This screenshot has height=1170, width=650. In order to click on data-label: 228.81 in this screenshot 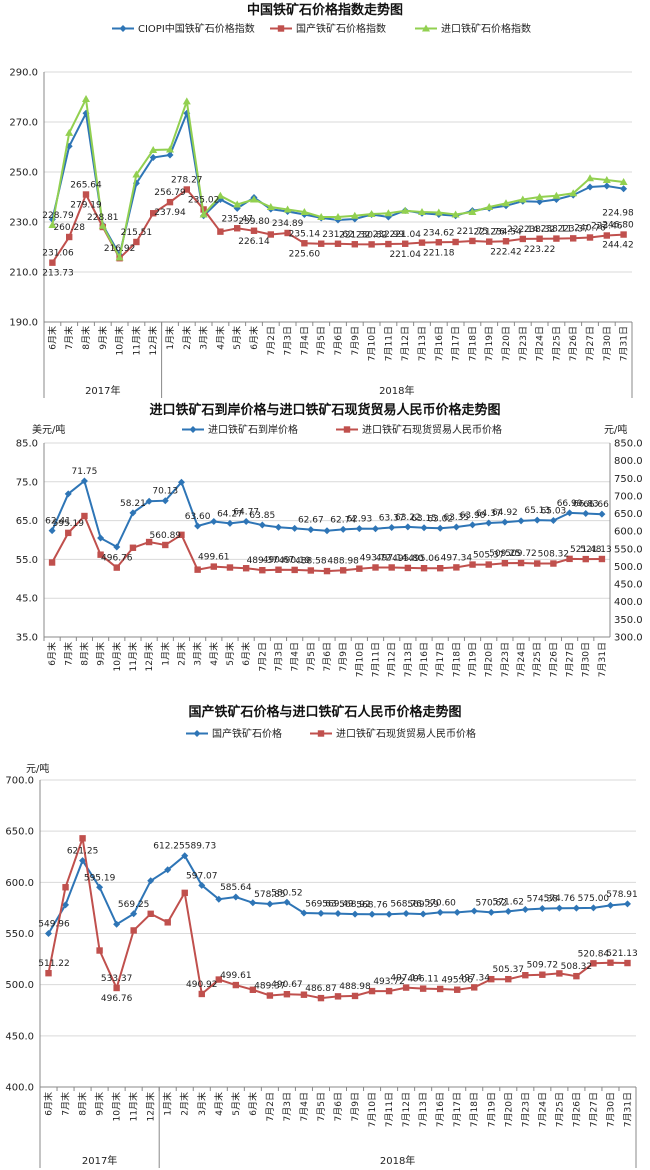, I will do `click(103, 218)`.